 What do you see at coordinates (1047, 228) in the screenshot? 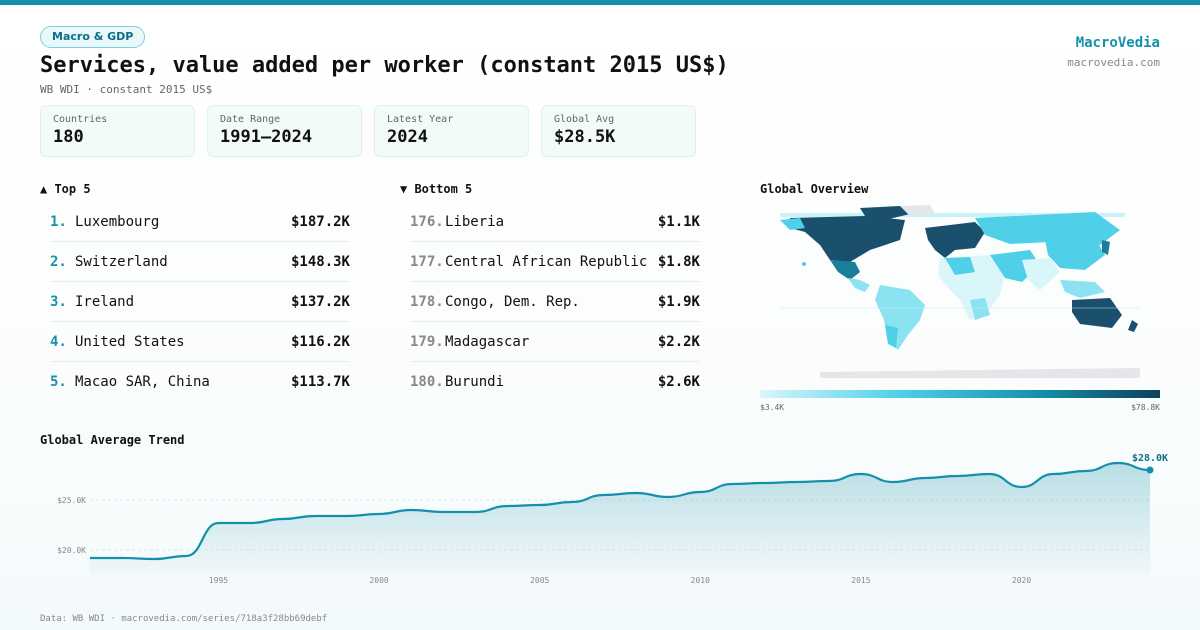
I see `map-region-russia` at bounding box center [1047, 228].